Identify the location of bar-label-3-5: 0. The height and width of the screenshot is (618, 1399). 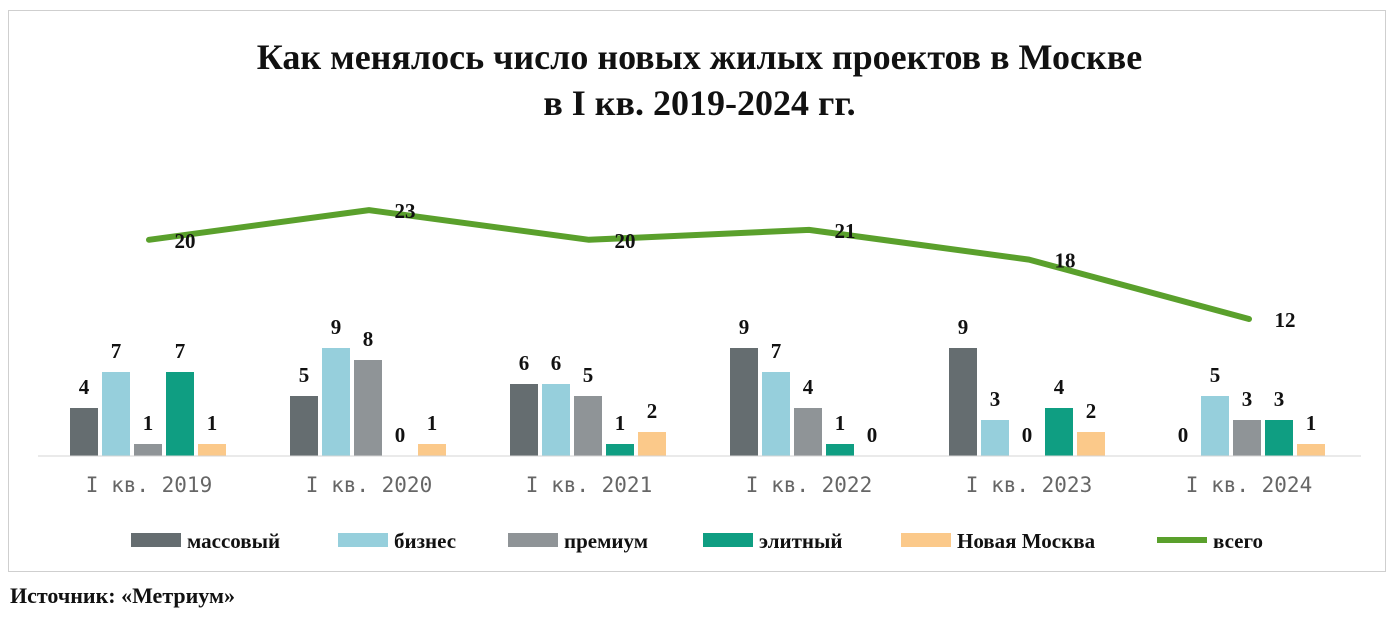
(1027, 435).